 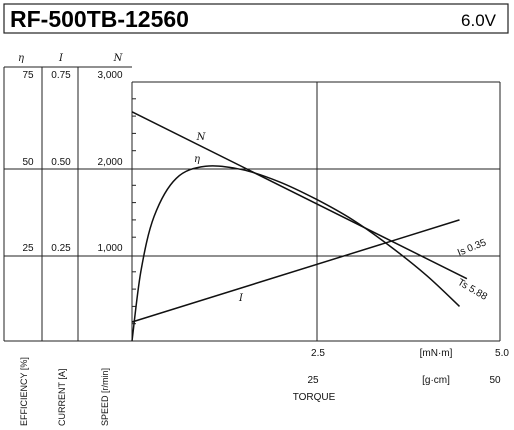 I want to click on speed-axis-label: SPEED [r/min], so click(x=105, y=397).